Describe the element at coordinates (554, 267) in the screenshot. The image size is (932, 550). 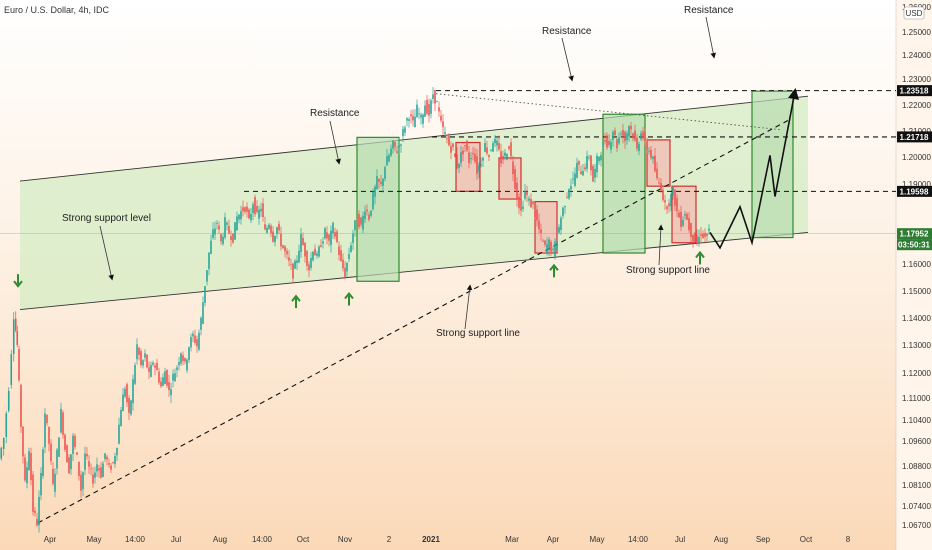
I see `support-arrow-up-2-head` at that location.